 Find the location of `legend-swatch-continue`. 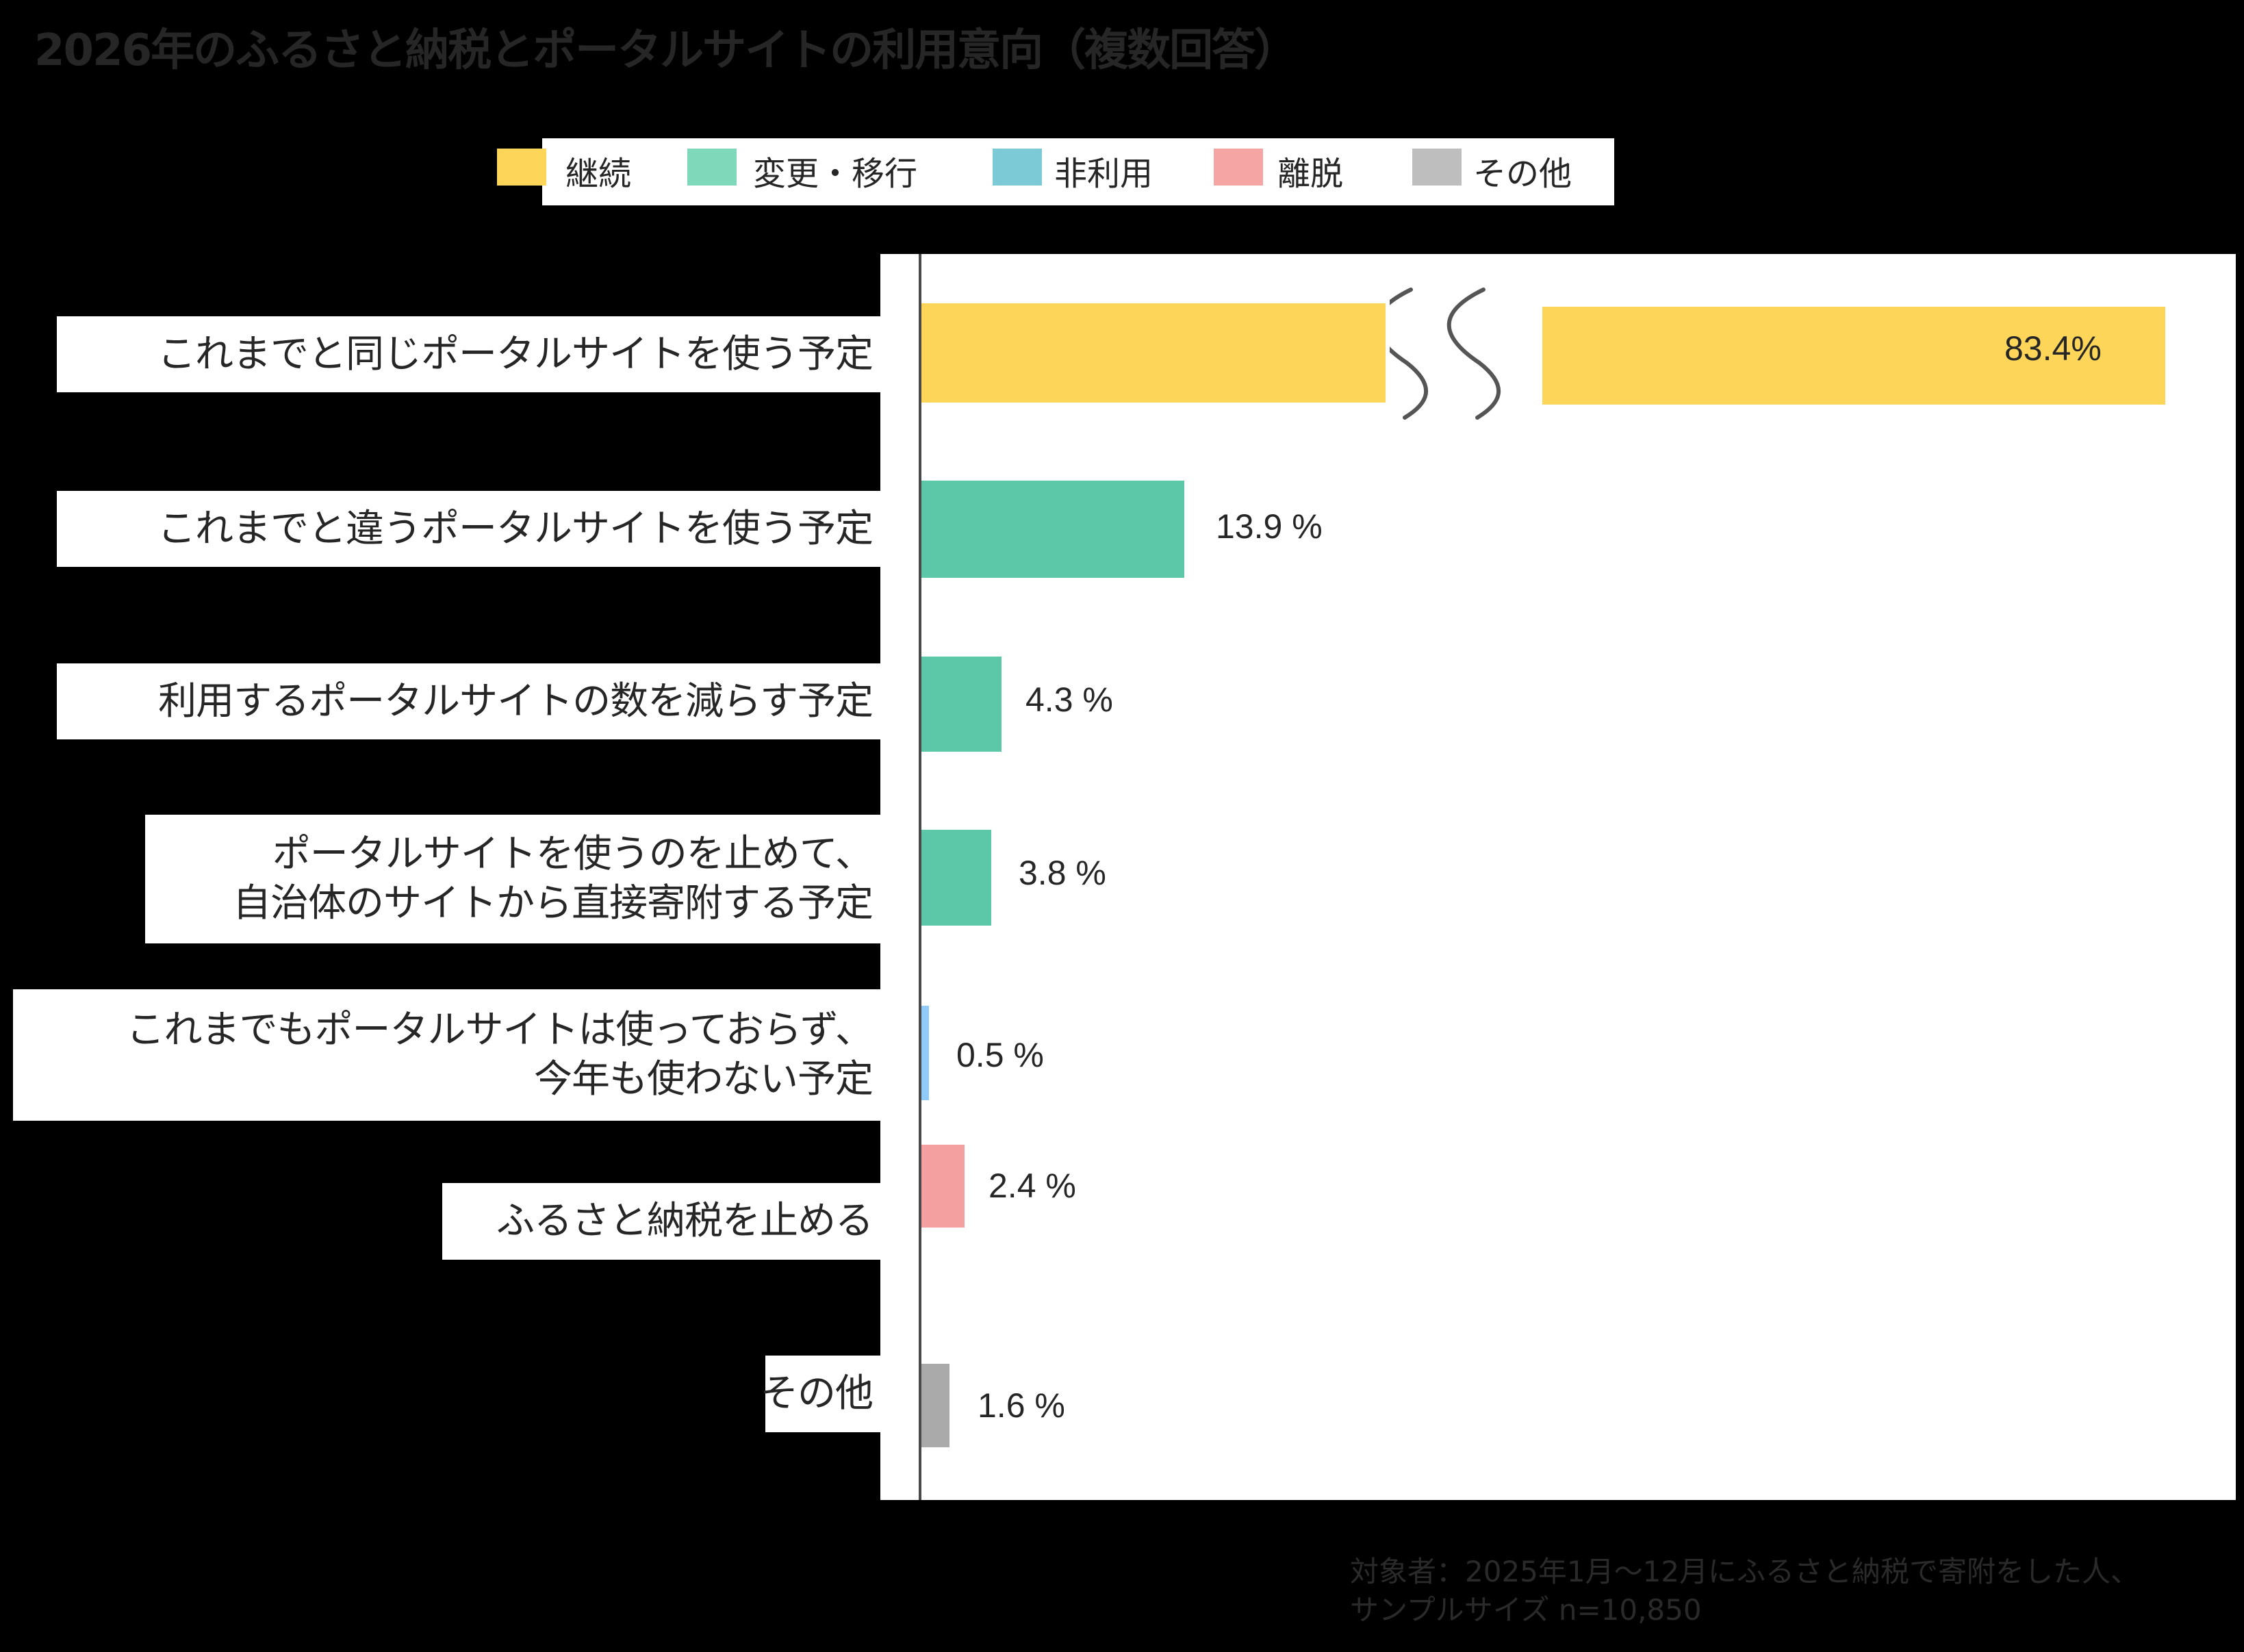

legend-swatch-continue is located at coordinates (521, 167).